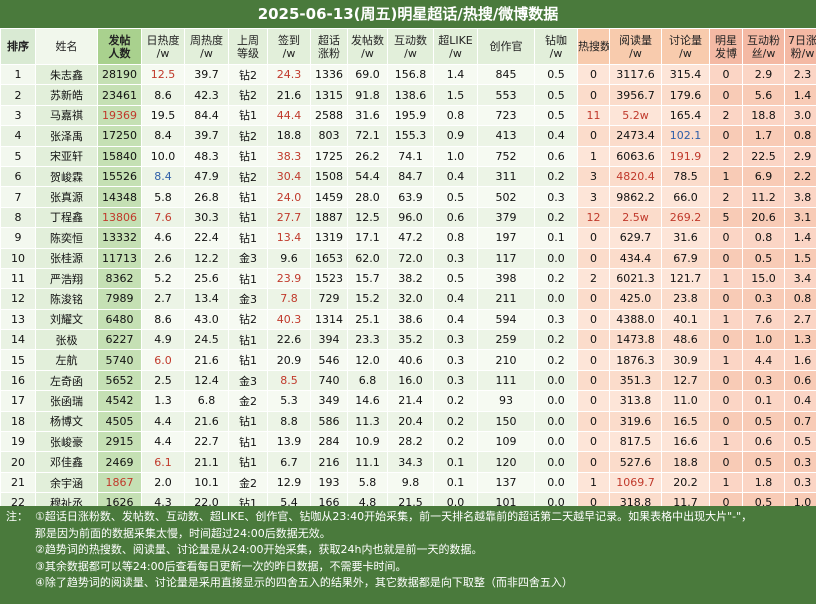 This screenshot has width=816, height=604. Describe the element at coordinates (289, 95) in the screenshot. I see `cell-checkin: 21.6` at that location.